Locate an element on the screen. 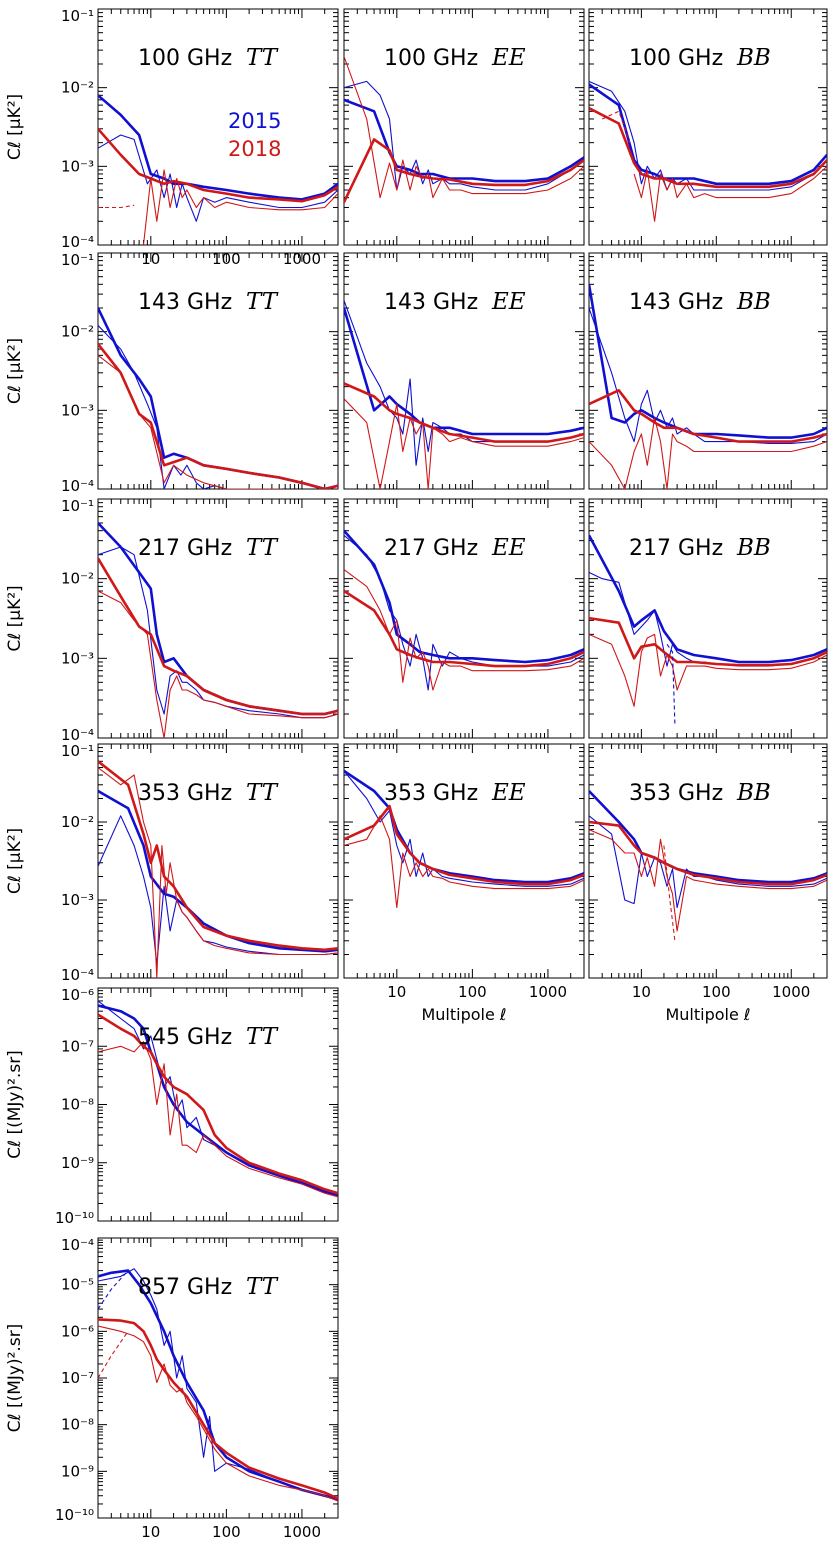 The height and width of the screenshot is (1541, 829). y-tick-label: 10⁻² is located at coordinates (77, 579).